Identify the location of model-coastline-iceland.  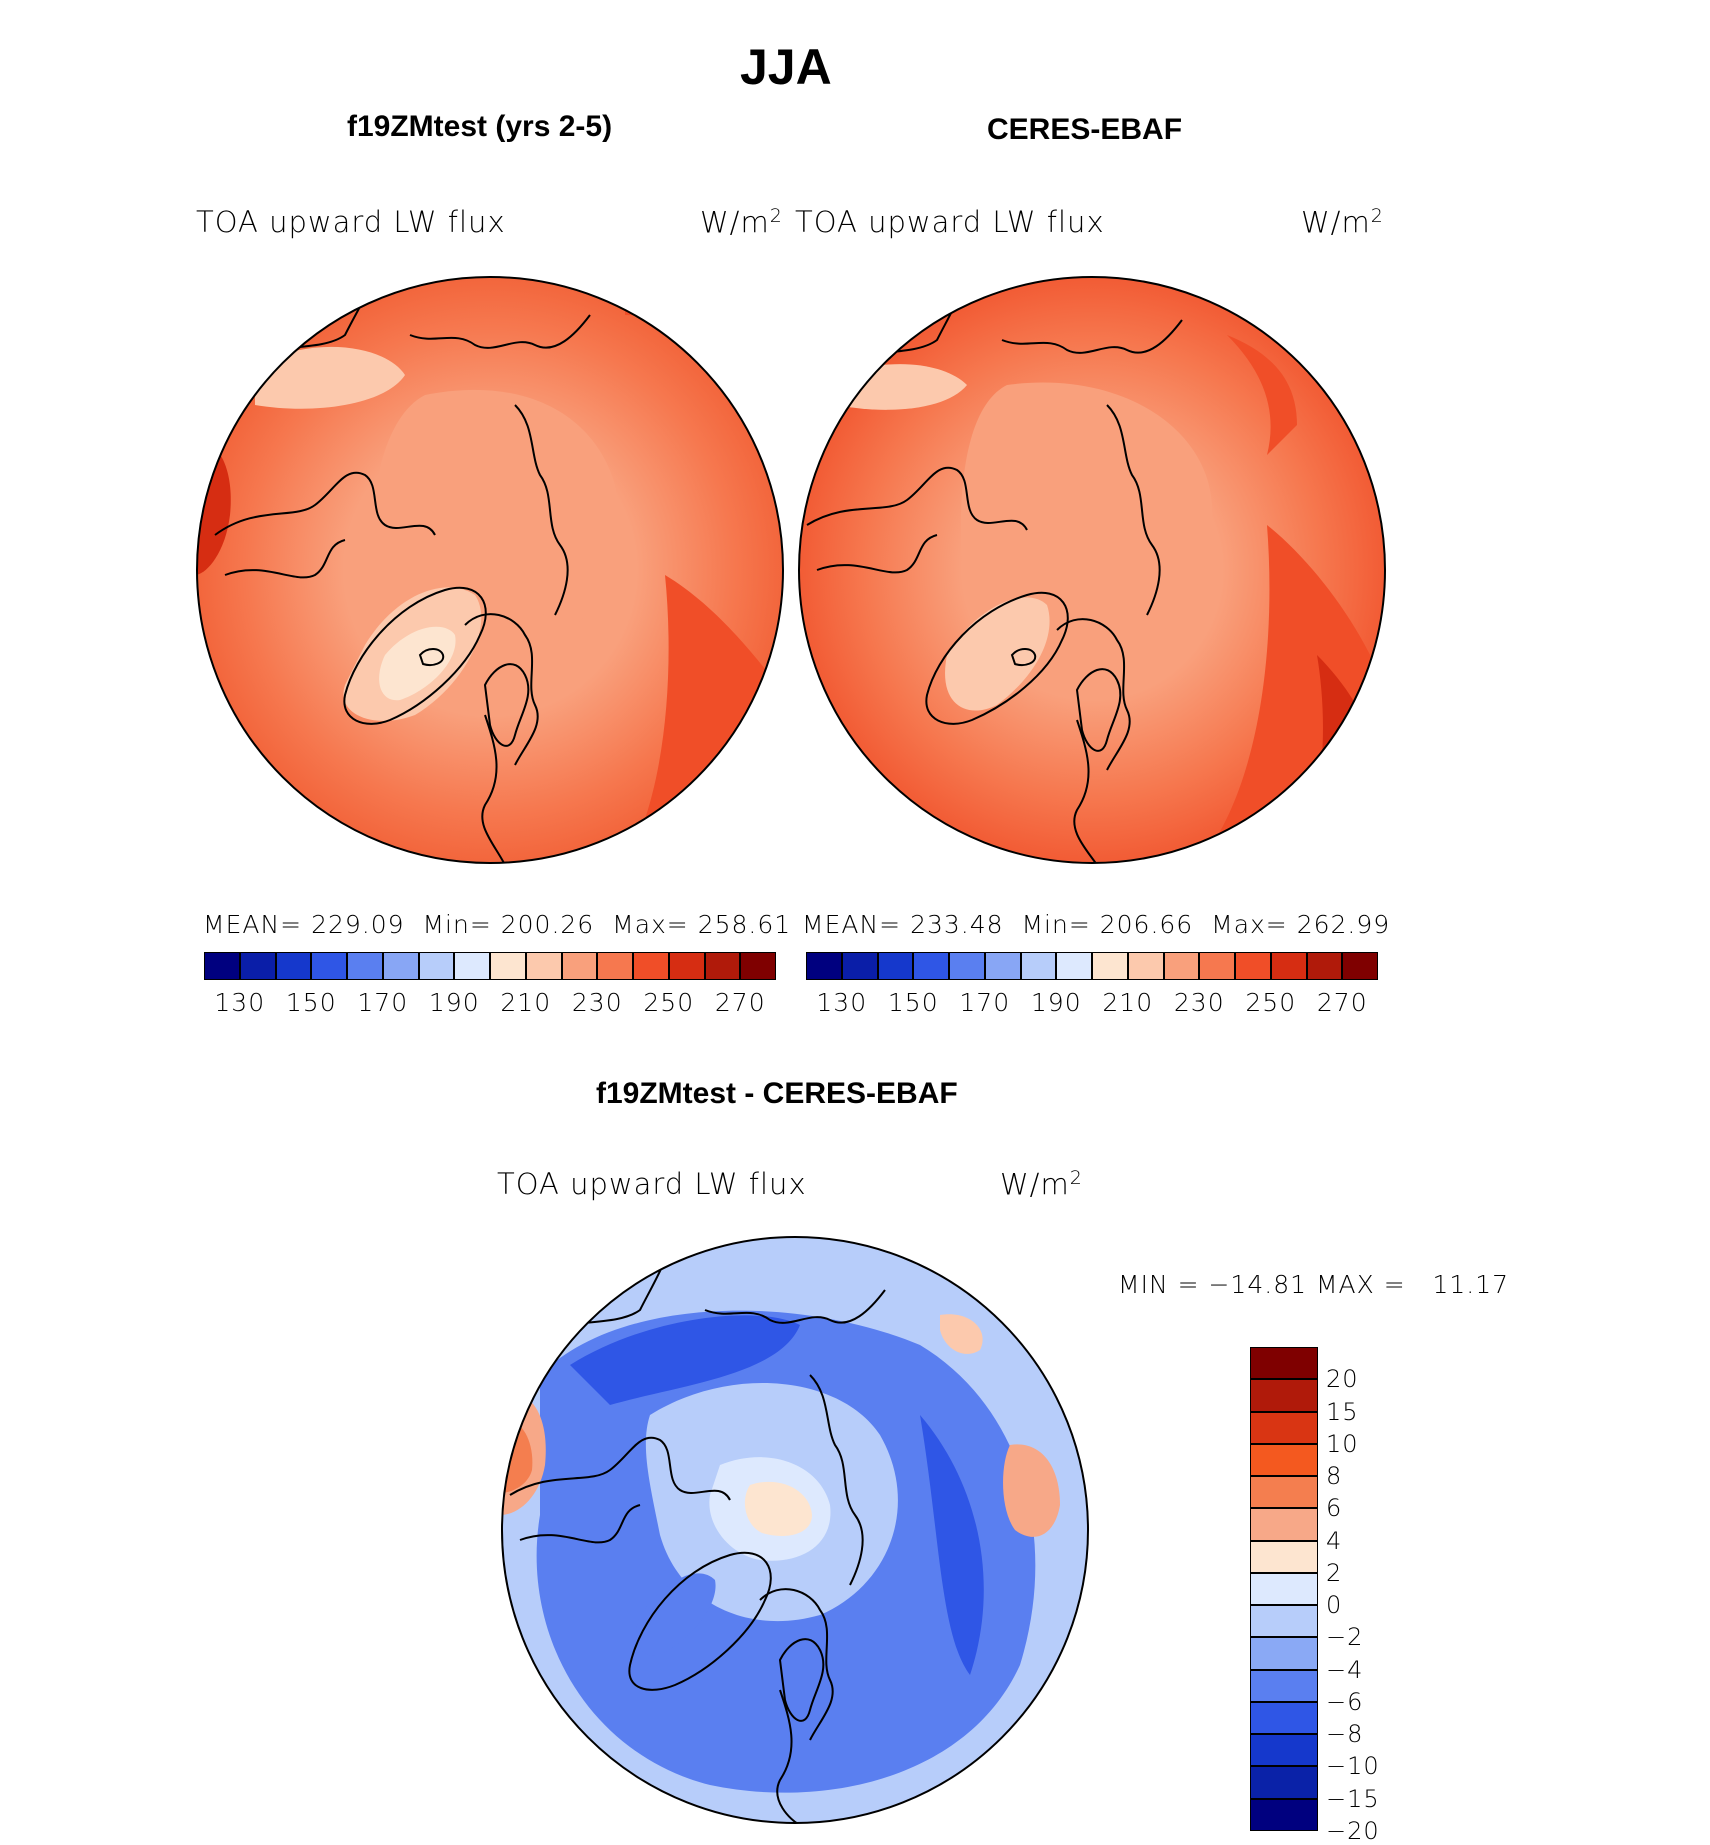
(431, 657).